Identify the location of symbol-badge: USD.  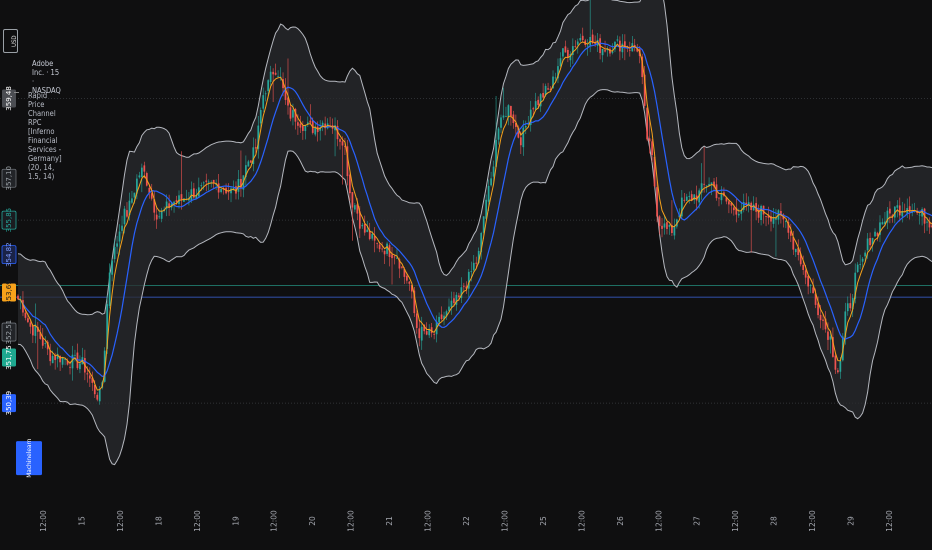
(10, 41).